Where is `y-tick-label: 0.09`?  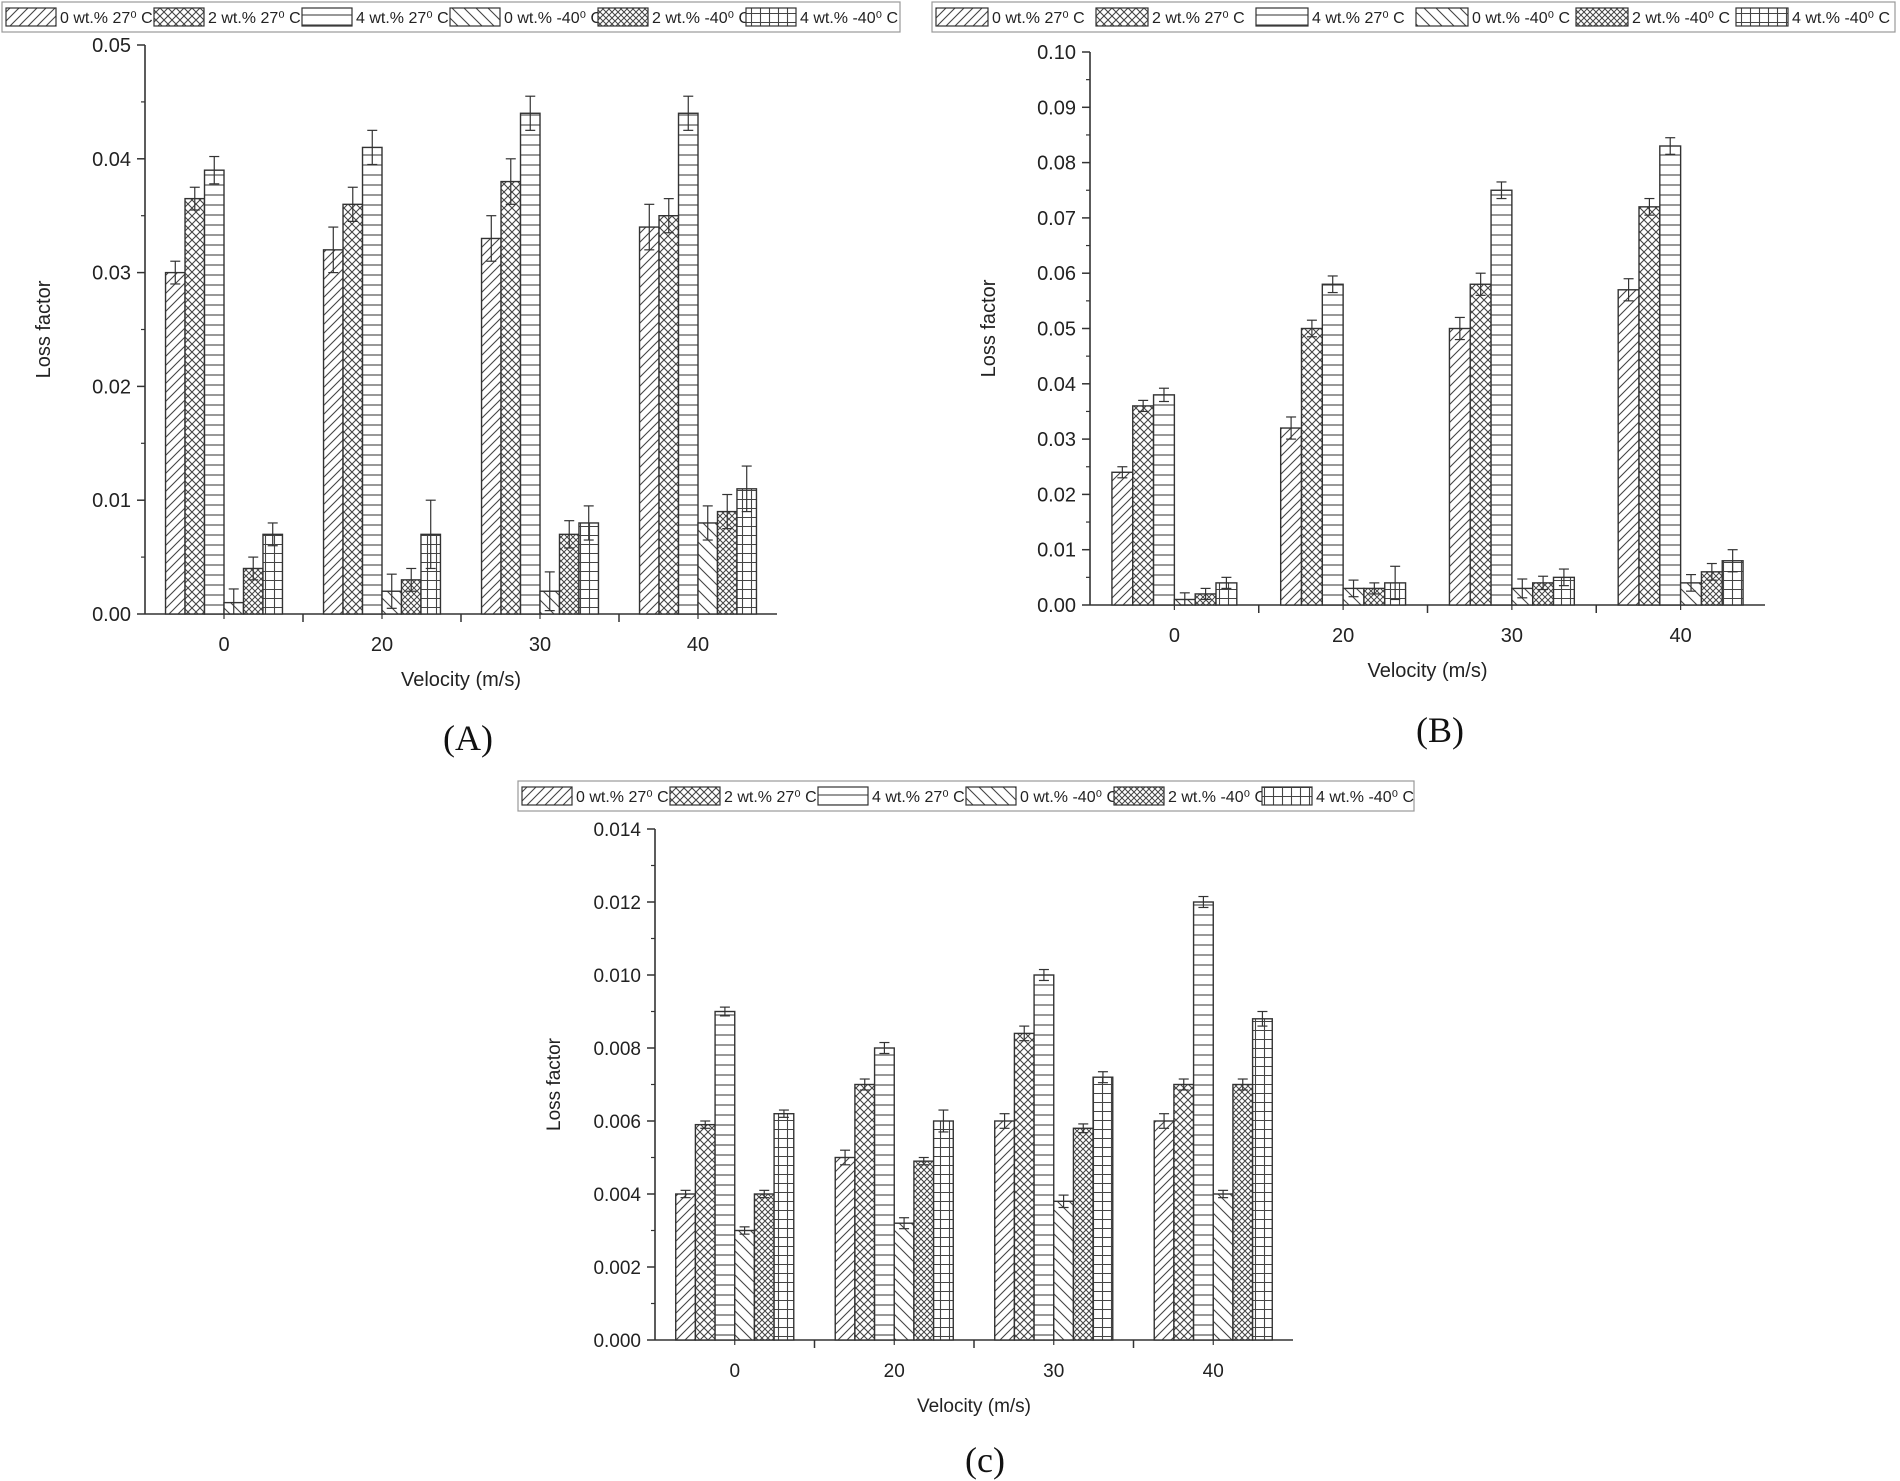
y-tick-label: 0.09 is located at coordinates (1056, 108).